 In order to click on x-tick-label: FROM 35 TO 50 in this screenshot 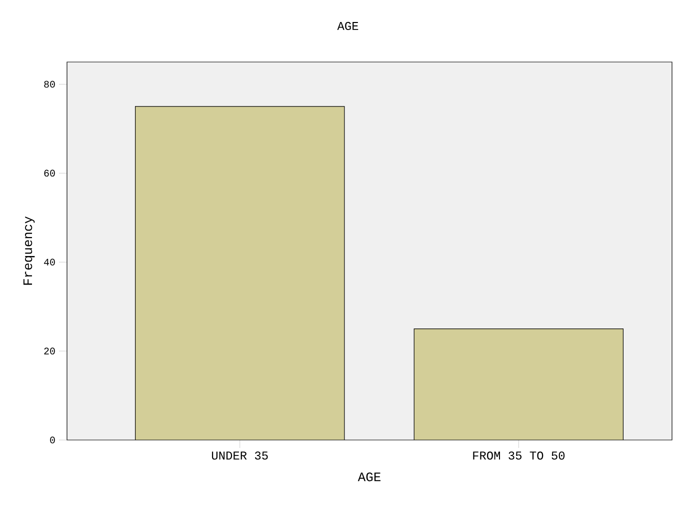, I will do `click(519, 456)`.